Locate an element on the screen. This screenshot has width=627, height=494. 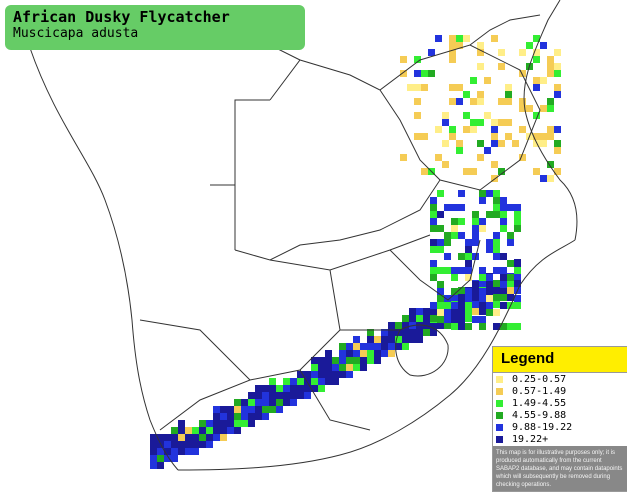
legend-label: 0.57-1.49 is located at coordinates (539, 391).